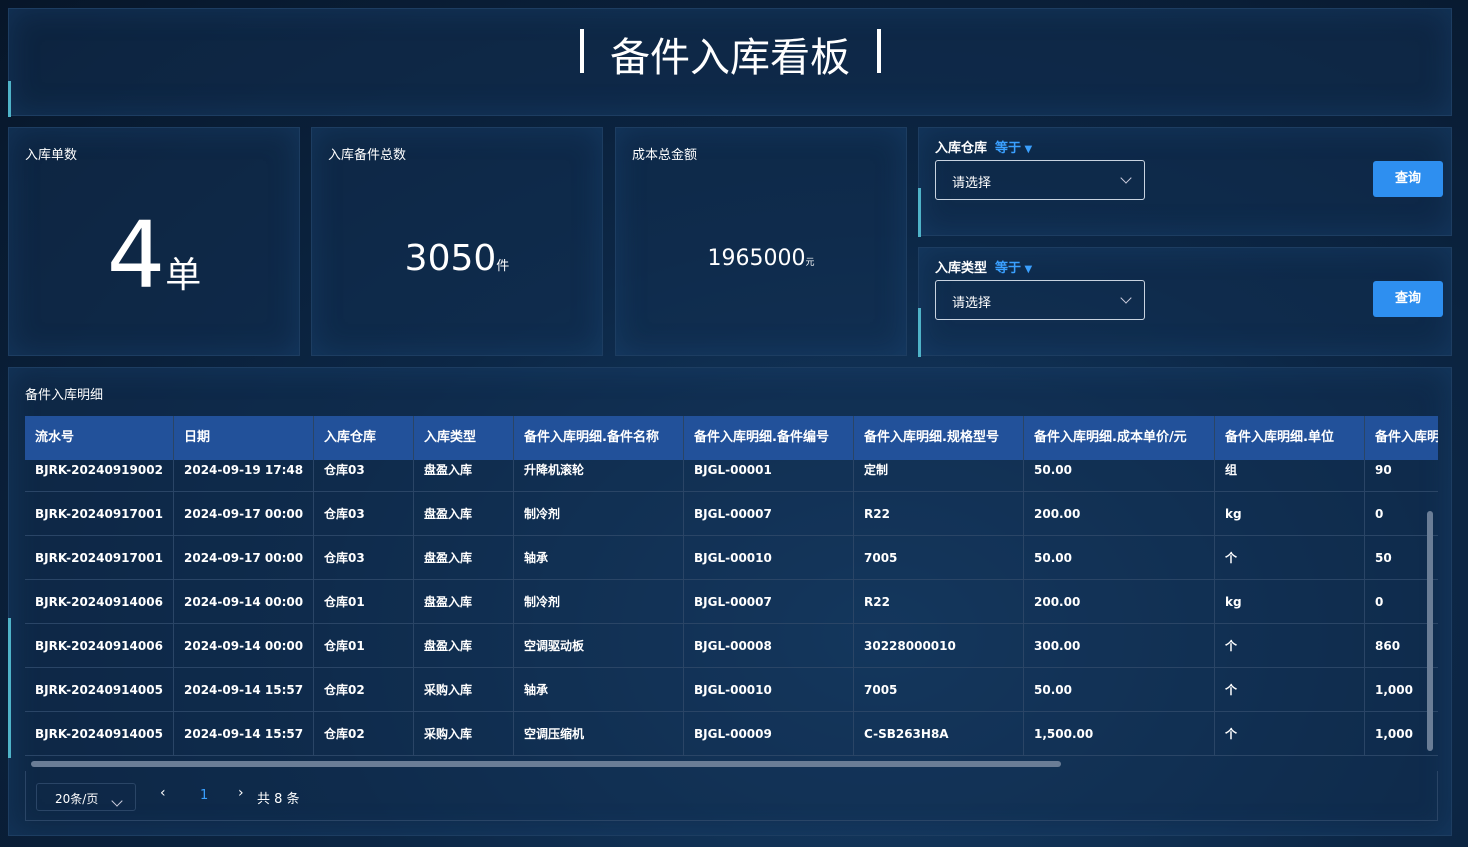  I want to click on table-cell: 300.00, so click(1119, 646).